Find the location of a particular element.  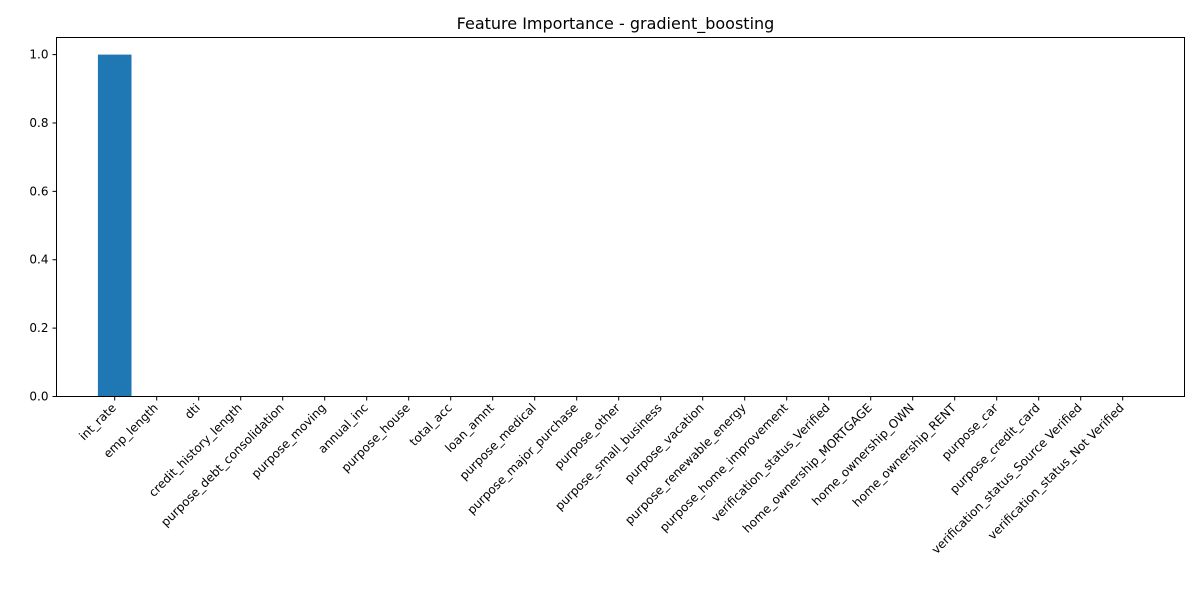

bars-group is located at coordinates (114, 225).